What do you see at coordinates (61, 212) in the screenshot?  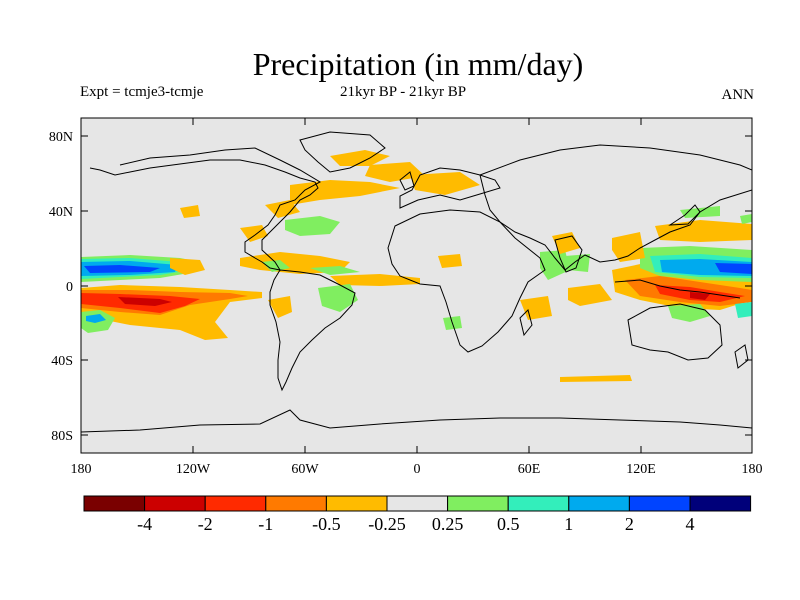 I see `lat-label-40n: 40N` at bounding box center [61, 212].